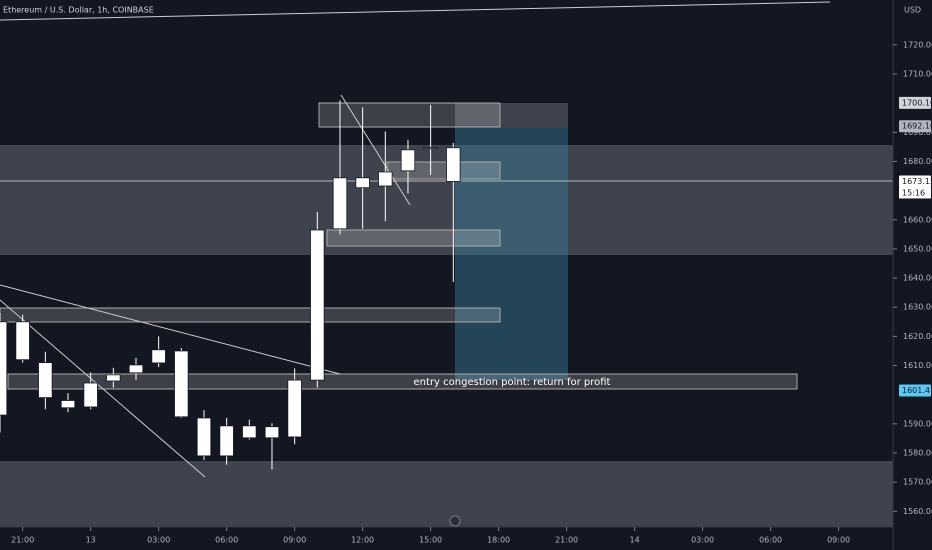 Image resolution: width=932 pixels, height=550 pixels. Describe the element at coordinates (362, 540) in the screenshot. I see `x-tick-label: 12:00` at that location.